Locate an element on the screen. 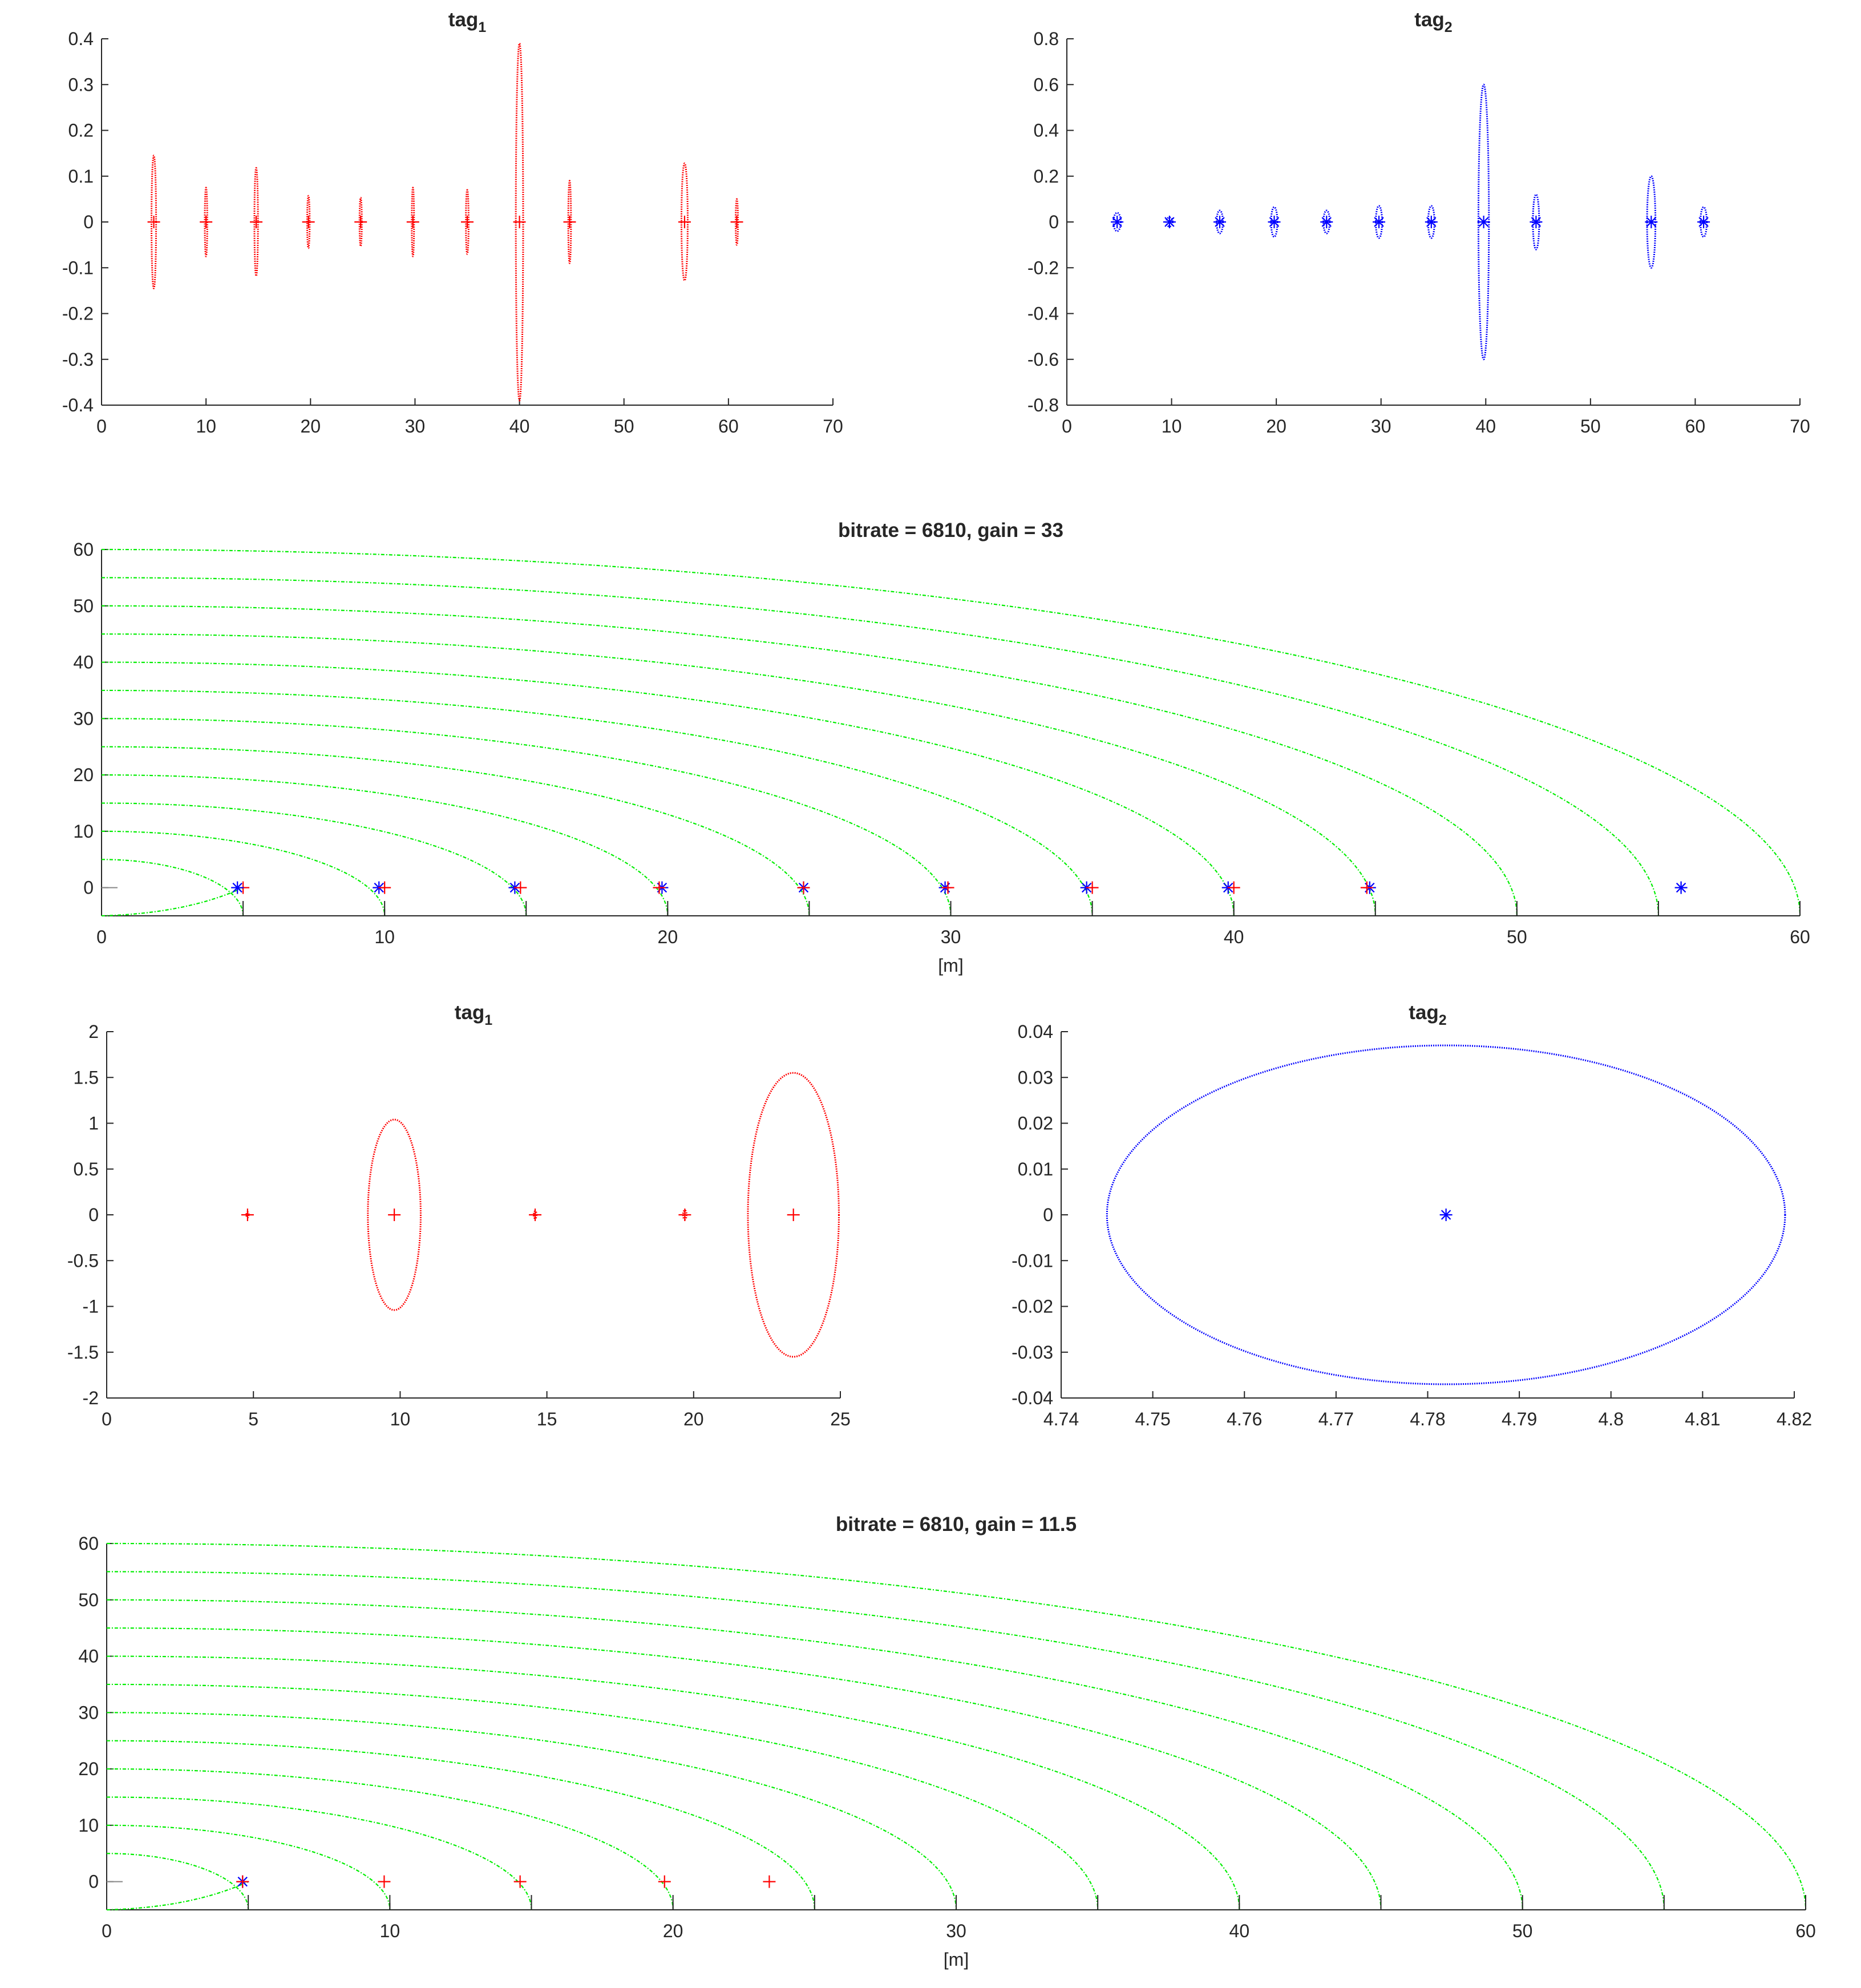 This screenshot has width=1861, height=1988. chart-title: tag1 is located at coordinates (474, 1015).